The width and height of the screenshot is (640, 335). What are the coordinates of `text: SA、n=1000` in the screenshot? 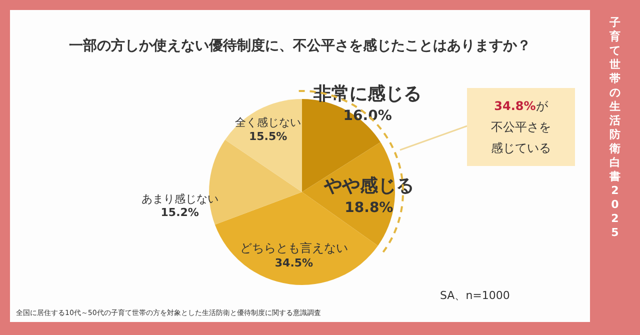 It's located at (475, 295).